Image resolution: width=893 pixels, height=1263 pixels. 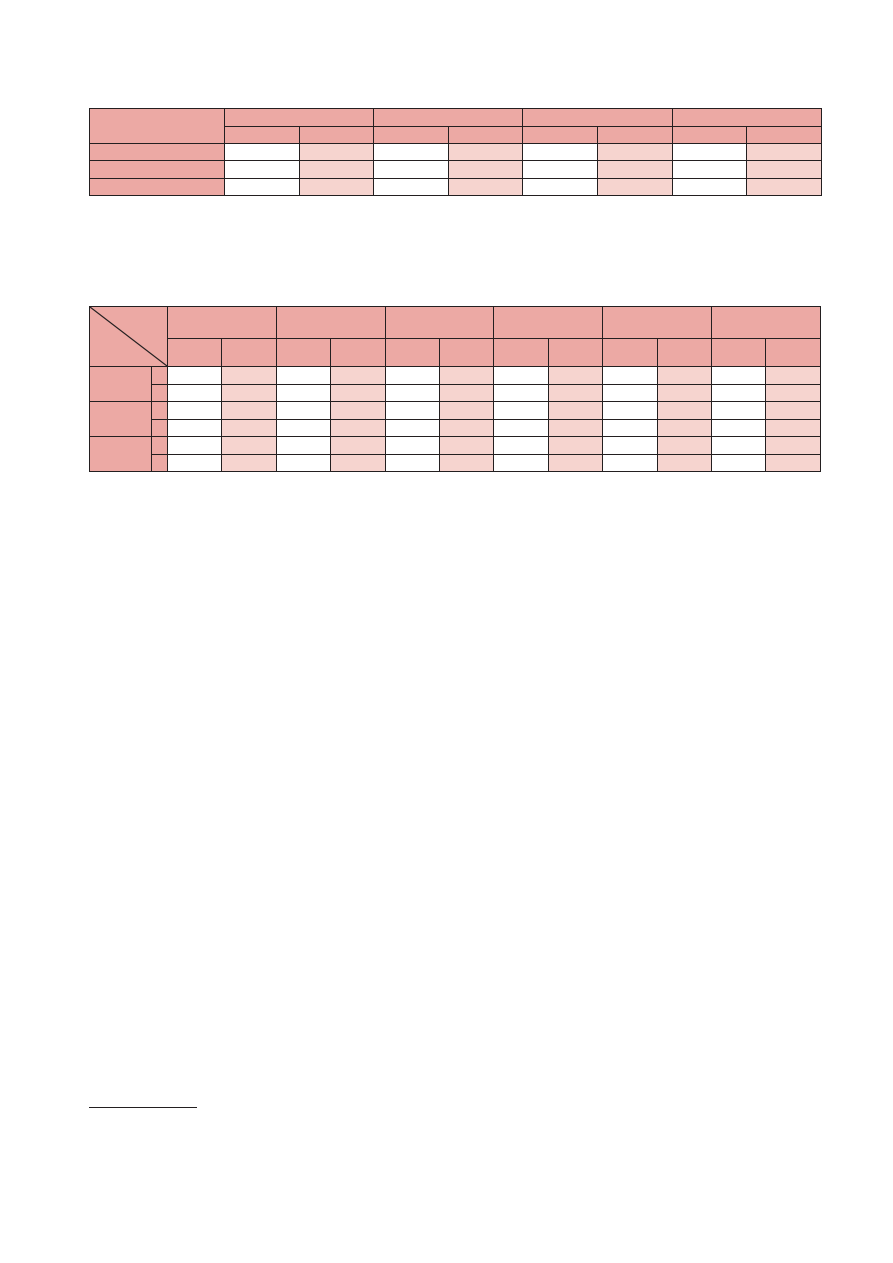 I want to click on footnote-separator, so click(x=143, y=1107).